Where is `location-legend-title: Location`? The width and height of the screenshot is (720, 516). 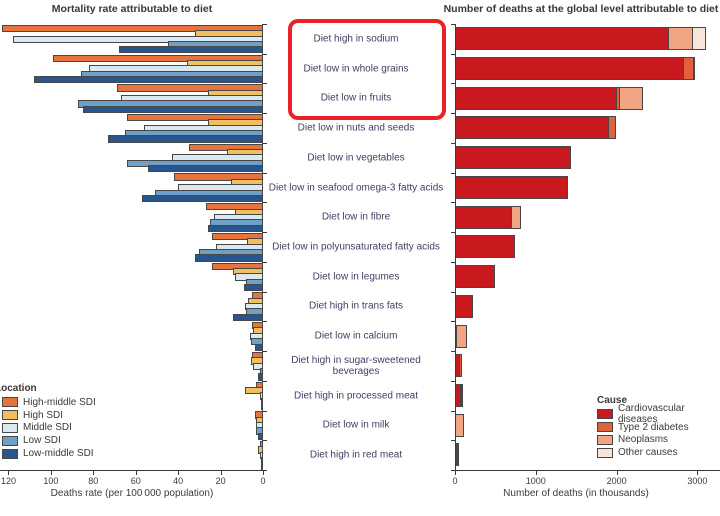 location-legend-title: Location is located at coordinates (18, 388).